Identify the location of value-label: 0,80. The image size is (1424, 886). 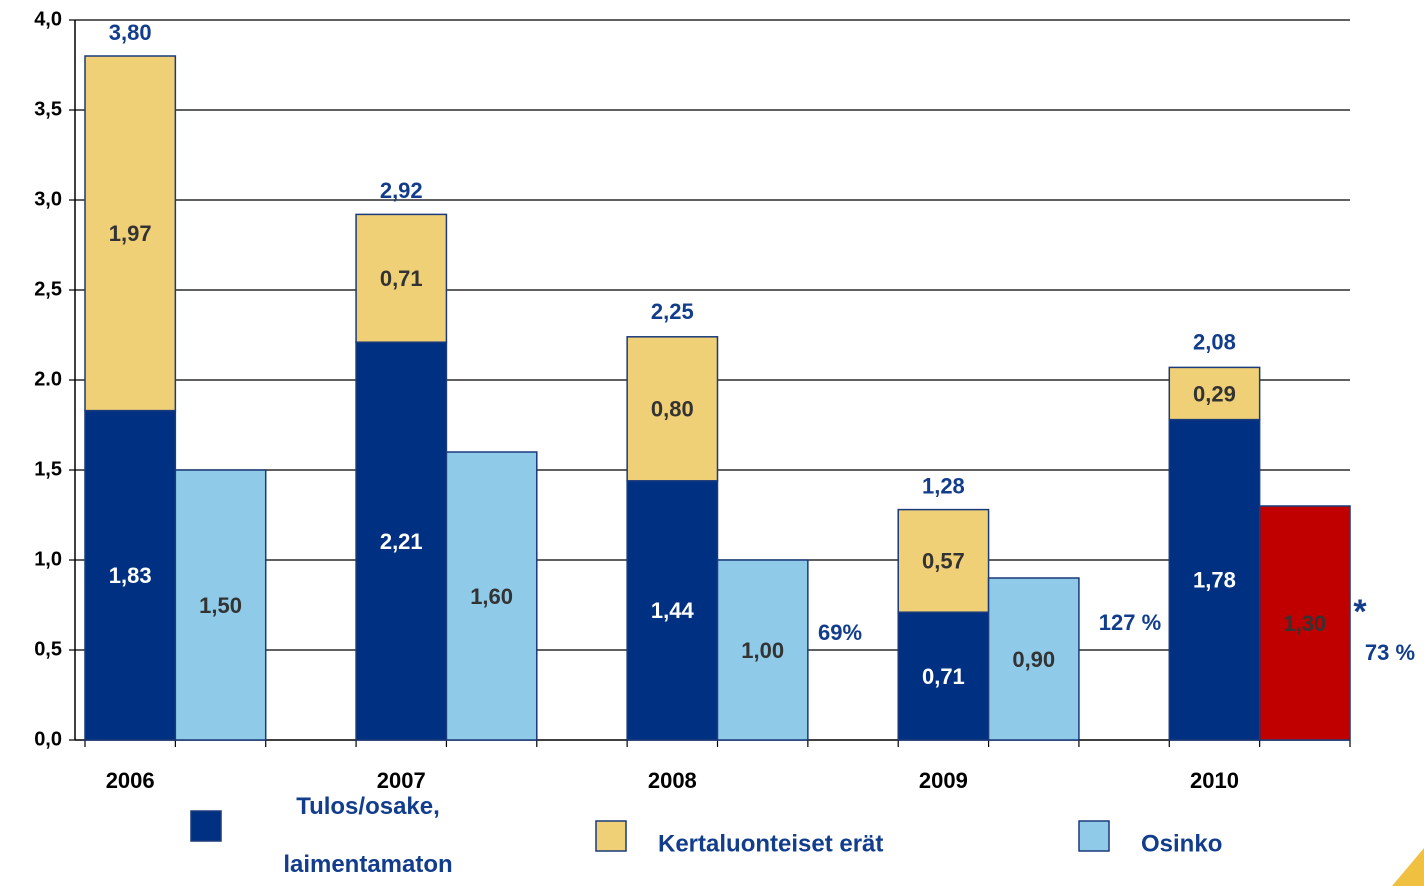
(672, 409).